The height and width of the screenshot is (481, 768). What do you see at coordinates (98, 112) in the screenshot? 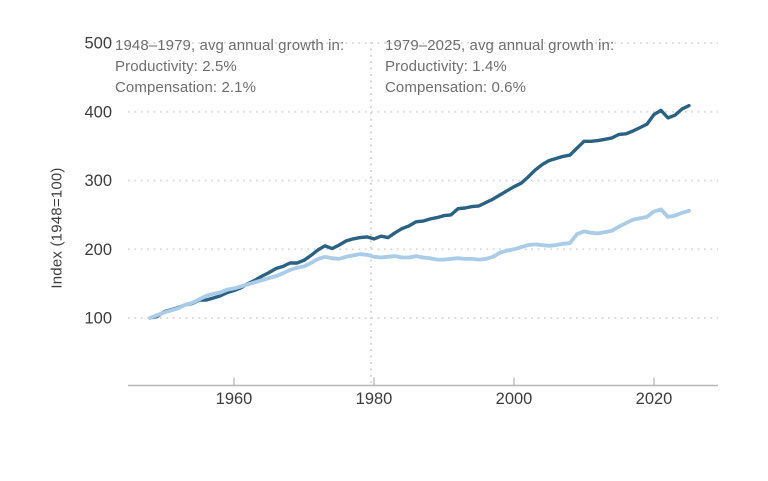
I see `y-tick-label-400: 400` at bounding box center [98, 112].